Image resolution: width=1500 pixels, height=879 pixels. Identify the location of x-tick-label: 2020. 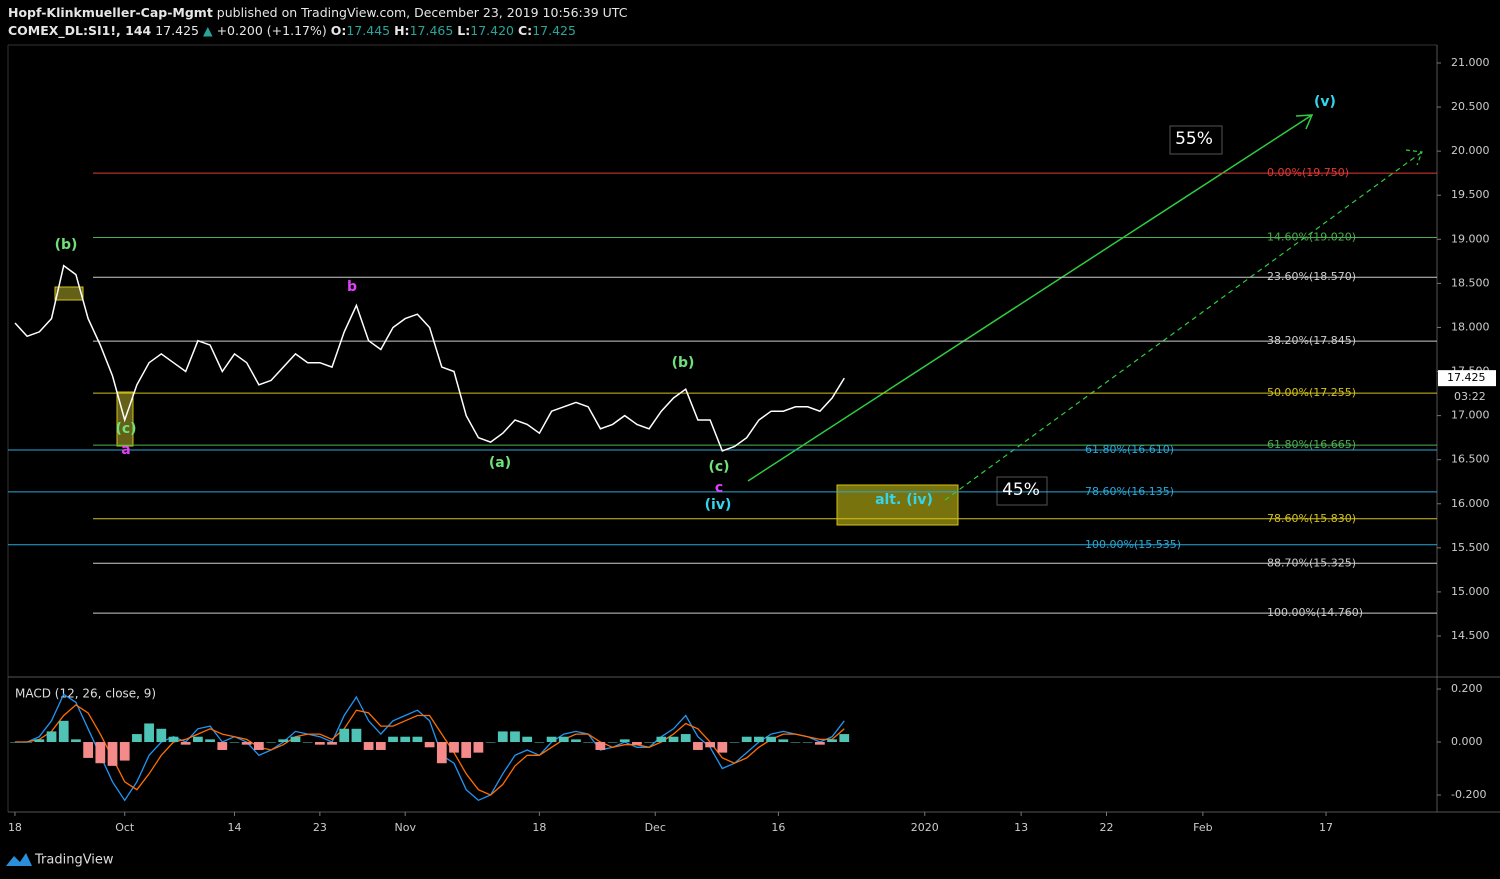
(925, 827).